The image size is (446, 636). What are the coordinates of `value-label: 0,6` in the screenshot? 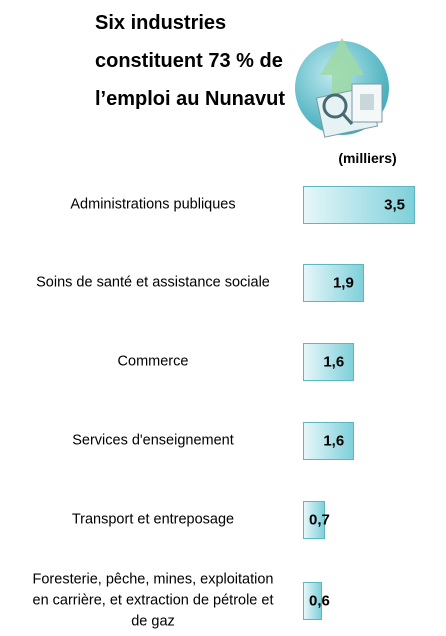 It's located at (319, 601).